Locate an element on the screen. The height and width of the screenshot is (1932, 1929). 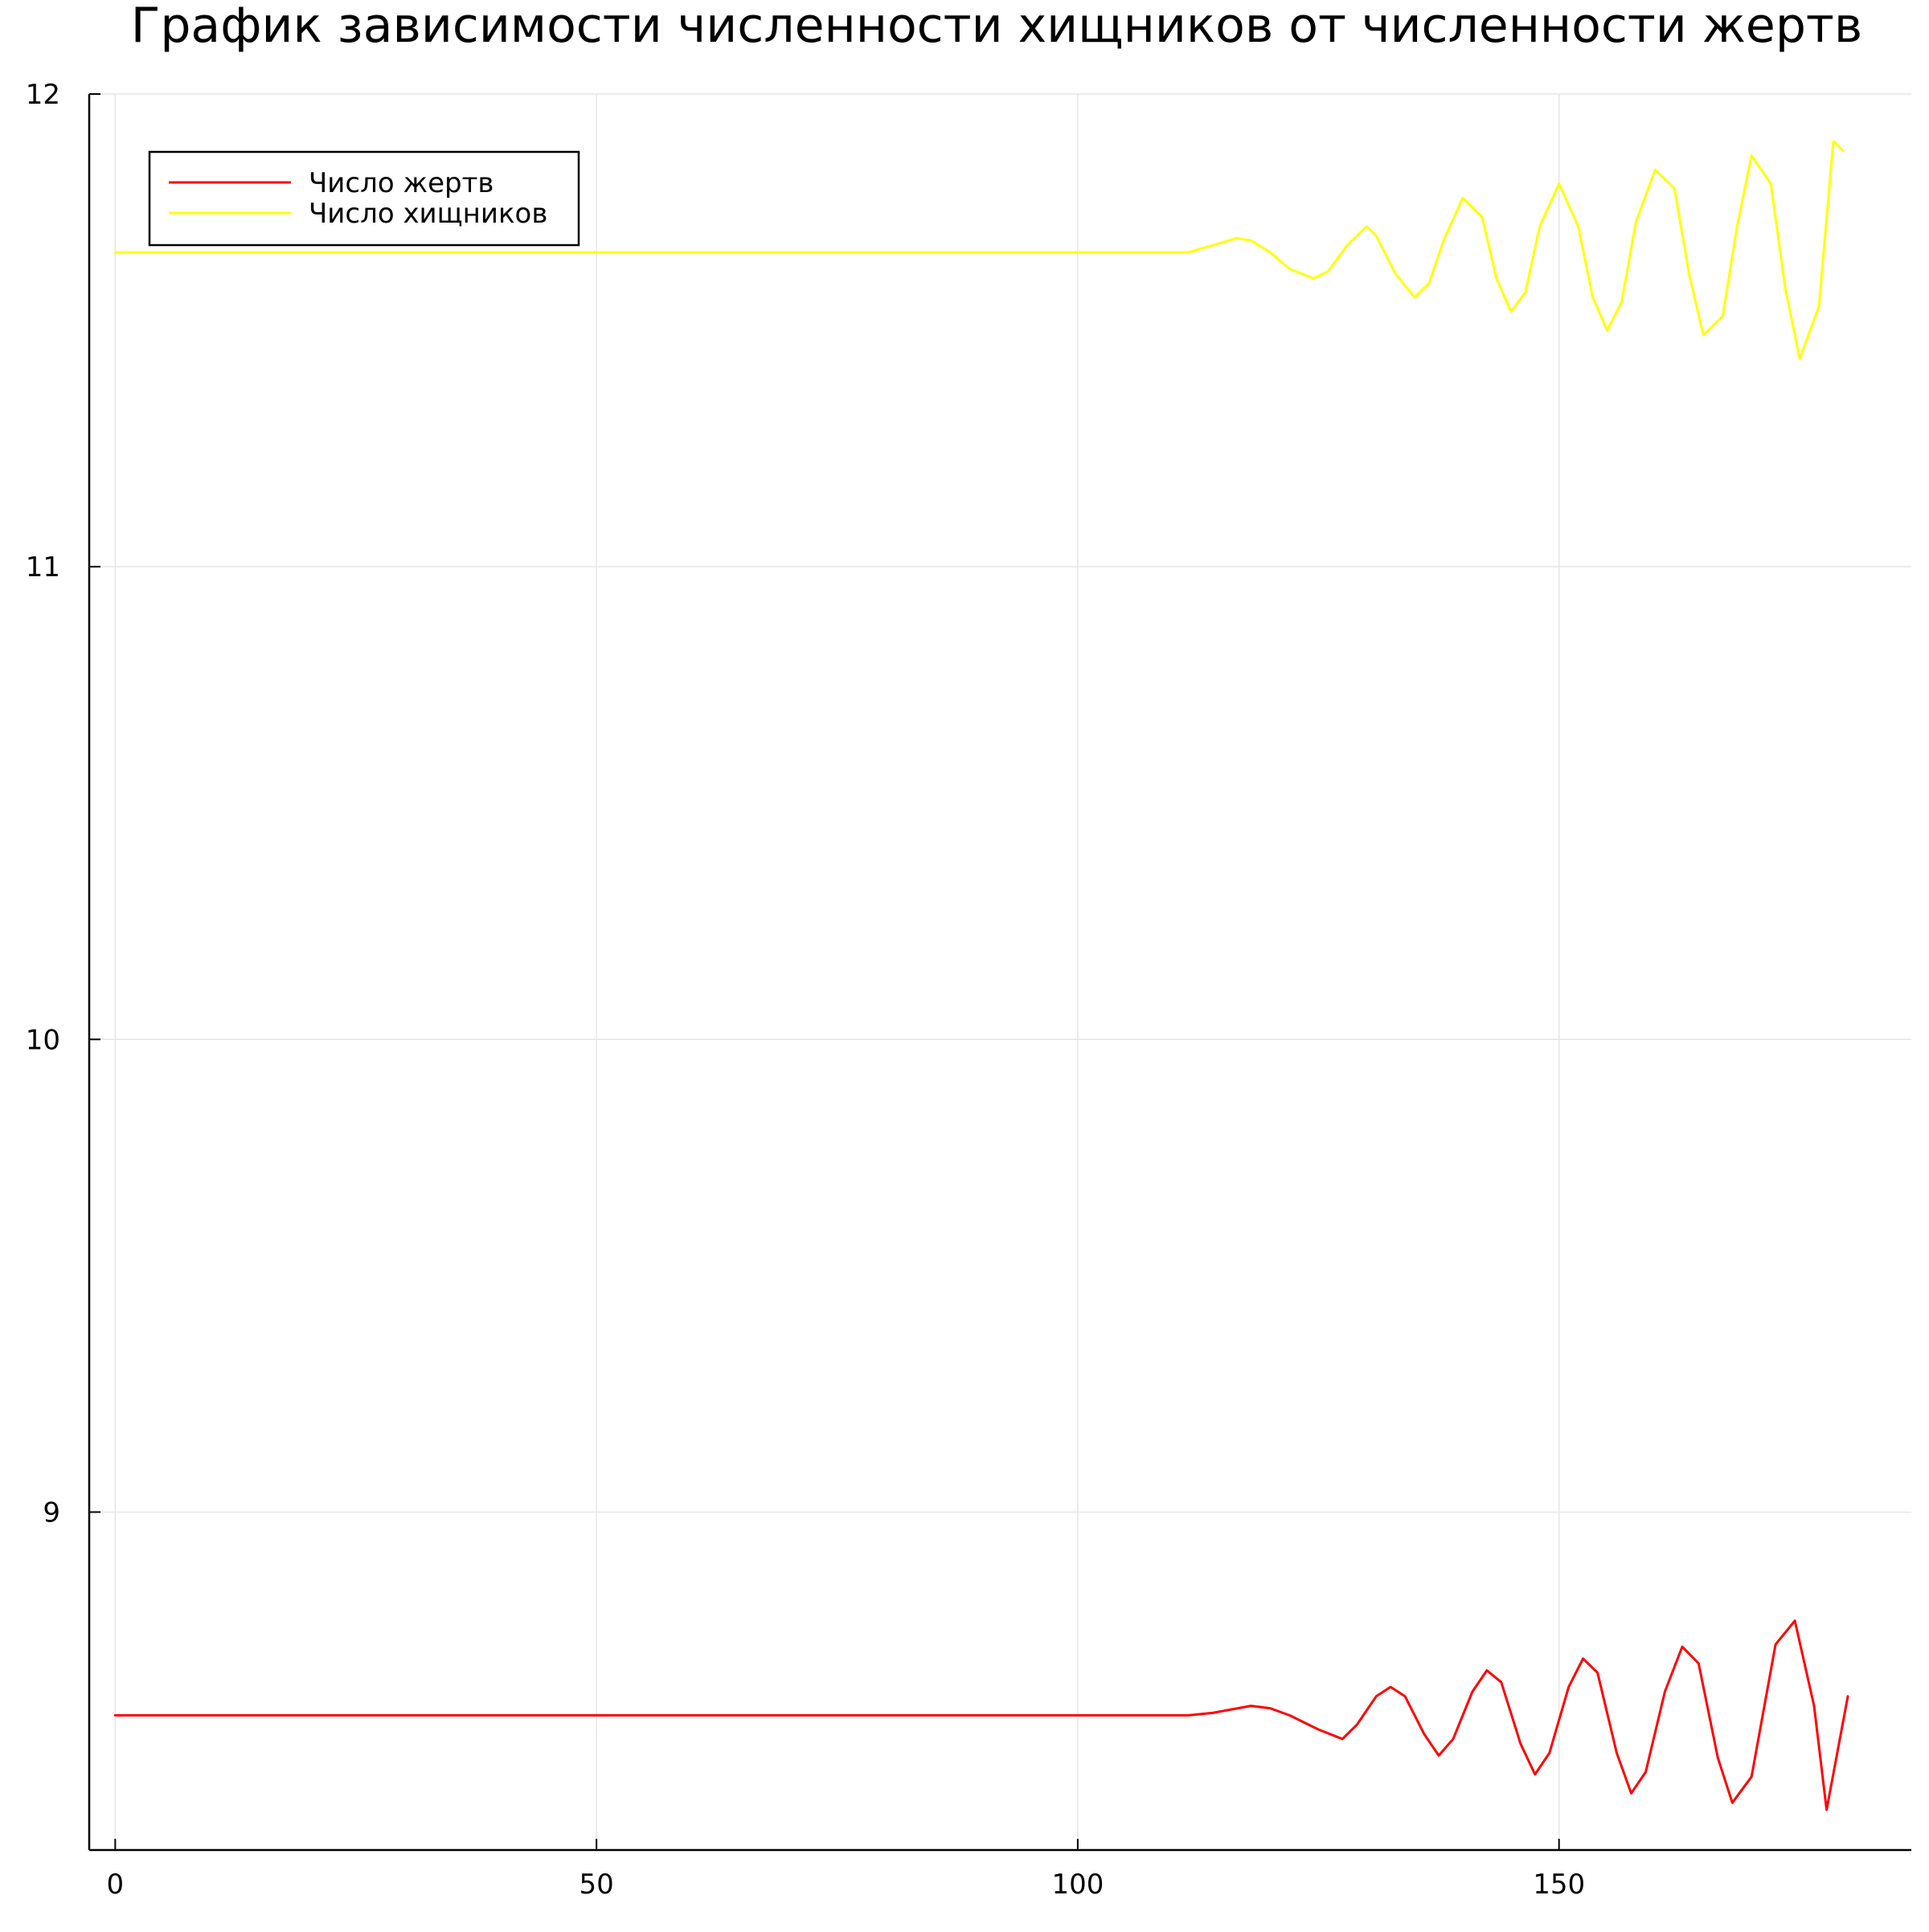
legend-label-2: Число хищников is located at coordinates (428, 214).